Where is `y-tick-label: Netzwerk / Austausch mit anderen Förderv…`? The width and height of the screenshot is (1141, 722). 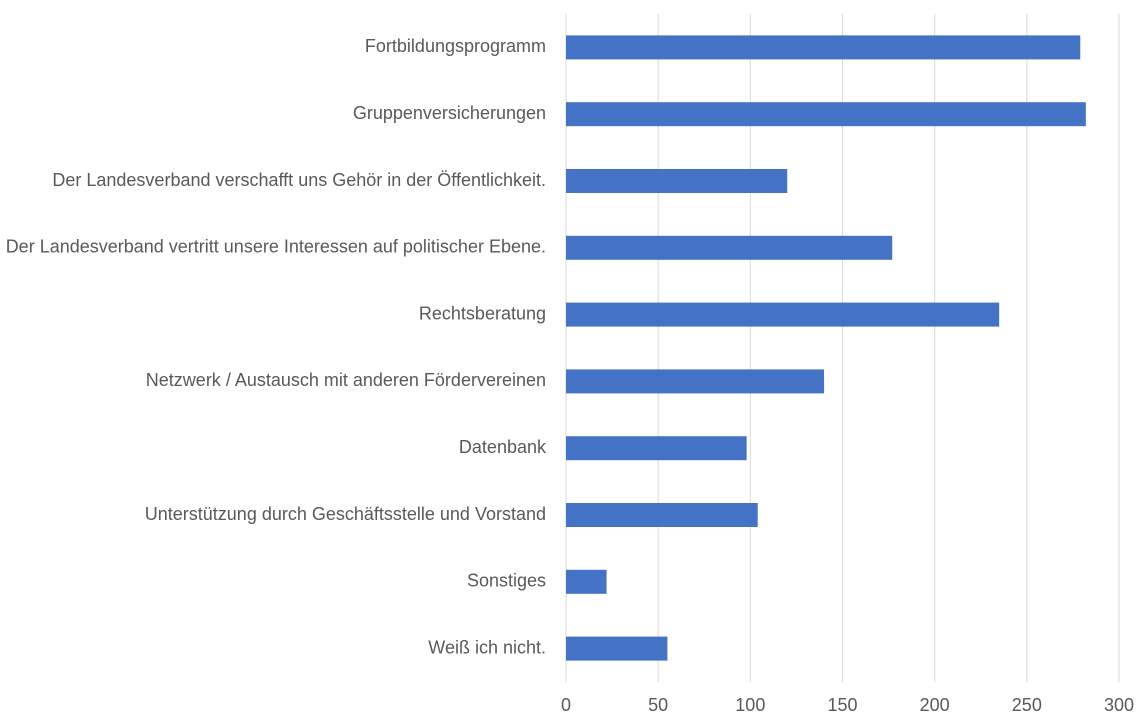 y-tick-label: Netzwerk / Austausch mit anderen Förderv… is located at coordinates (346, 380).